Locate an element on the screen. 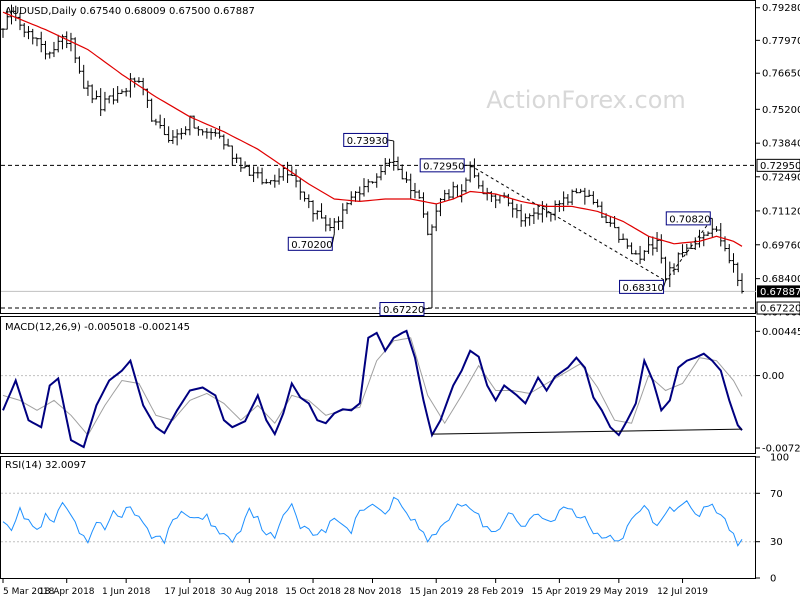 The height and width of the screenshot is (604, 800). price-y-tick-label: 0.79280 is located at coordinates (781, 8).